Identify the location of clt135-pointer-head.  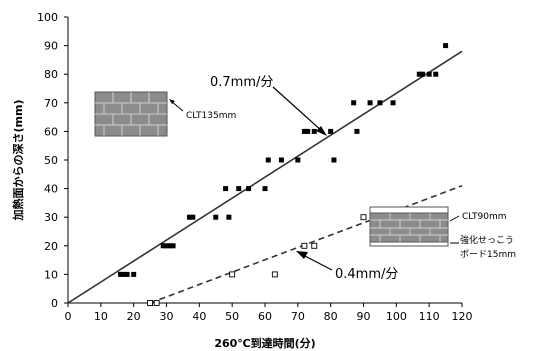
(172, 101).